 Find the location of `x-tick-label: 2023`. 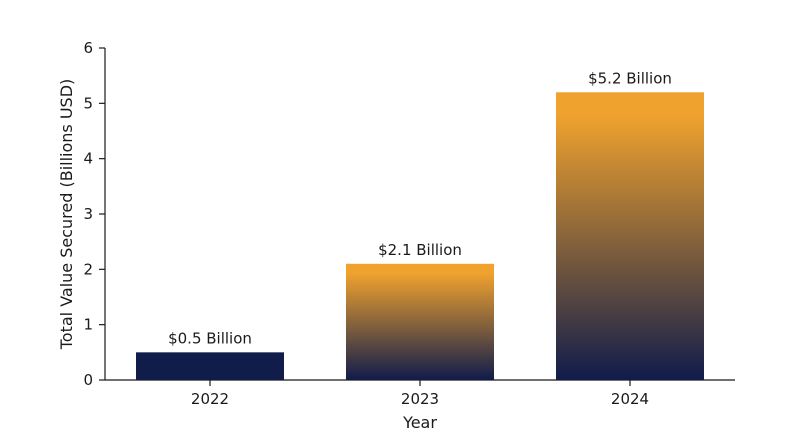

x-tick-label: 2023 is located at coordinates (420, 399).